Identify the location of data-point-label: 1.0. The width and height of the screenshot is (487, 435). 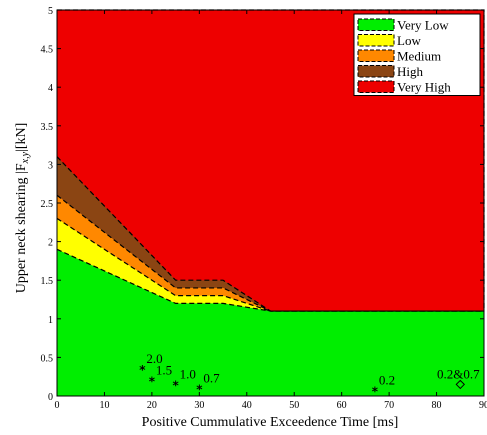
(188, 373).